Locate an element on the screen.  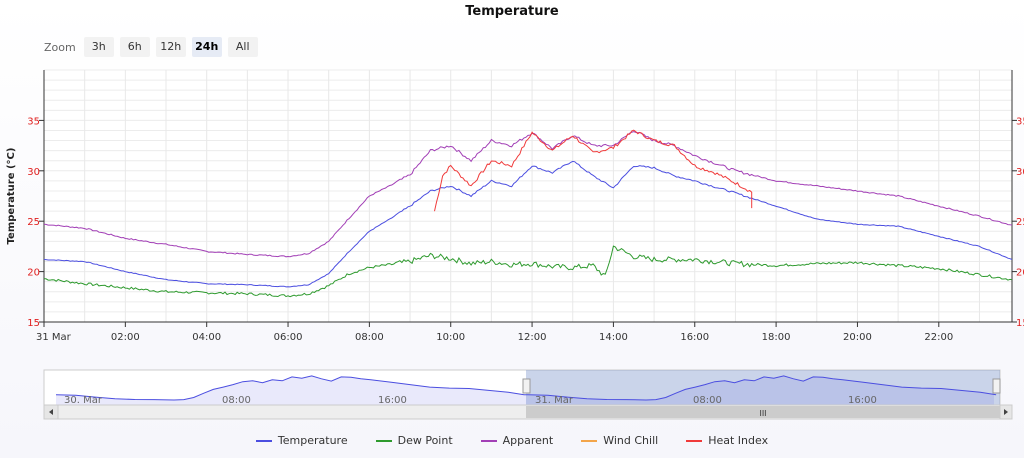
legend-swatch-heat-index is located at coordinates (694, 440).